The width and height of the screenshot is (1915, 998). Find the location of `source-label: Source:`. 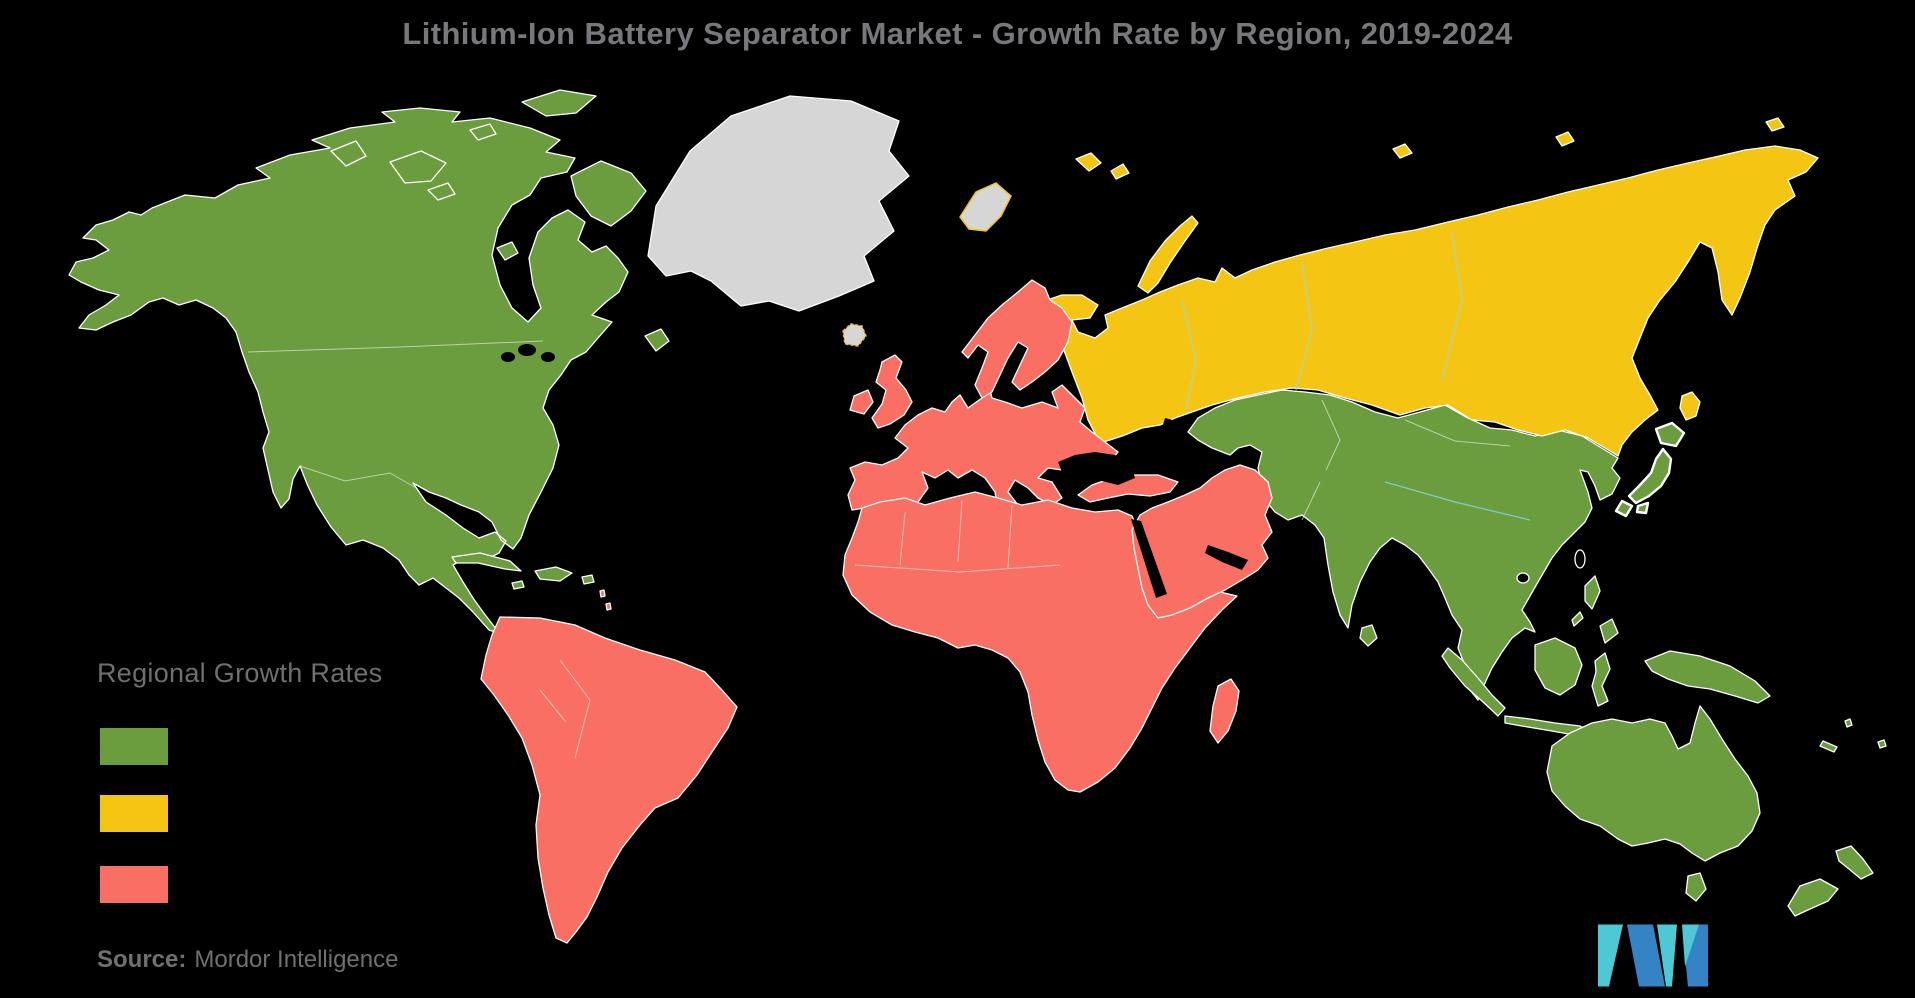

source-label: Source: is located at coordinates (142, 959).